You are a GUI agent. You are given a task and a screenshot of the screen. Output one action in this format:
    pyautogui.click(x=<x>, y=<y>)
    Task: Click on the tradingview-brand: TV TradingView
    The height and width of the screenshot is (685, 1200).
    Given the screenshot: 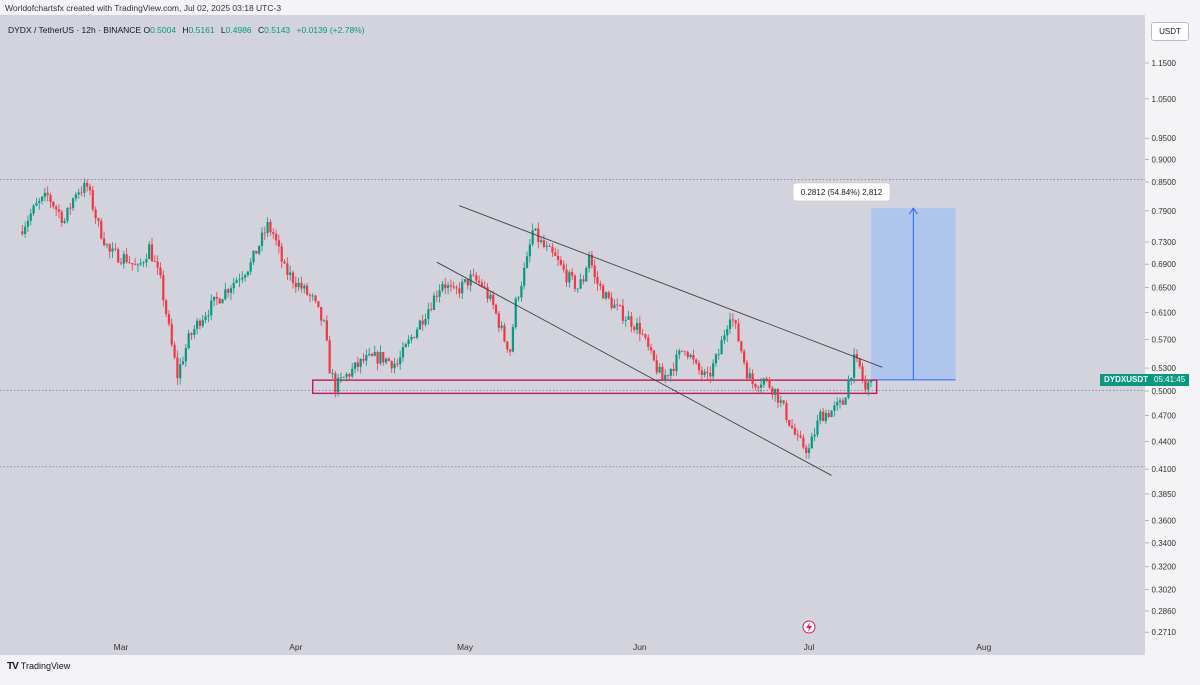 What is the action you would take?
    pyautogui.click(x=38, y=666)
    